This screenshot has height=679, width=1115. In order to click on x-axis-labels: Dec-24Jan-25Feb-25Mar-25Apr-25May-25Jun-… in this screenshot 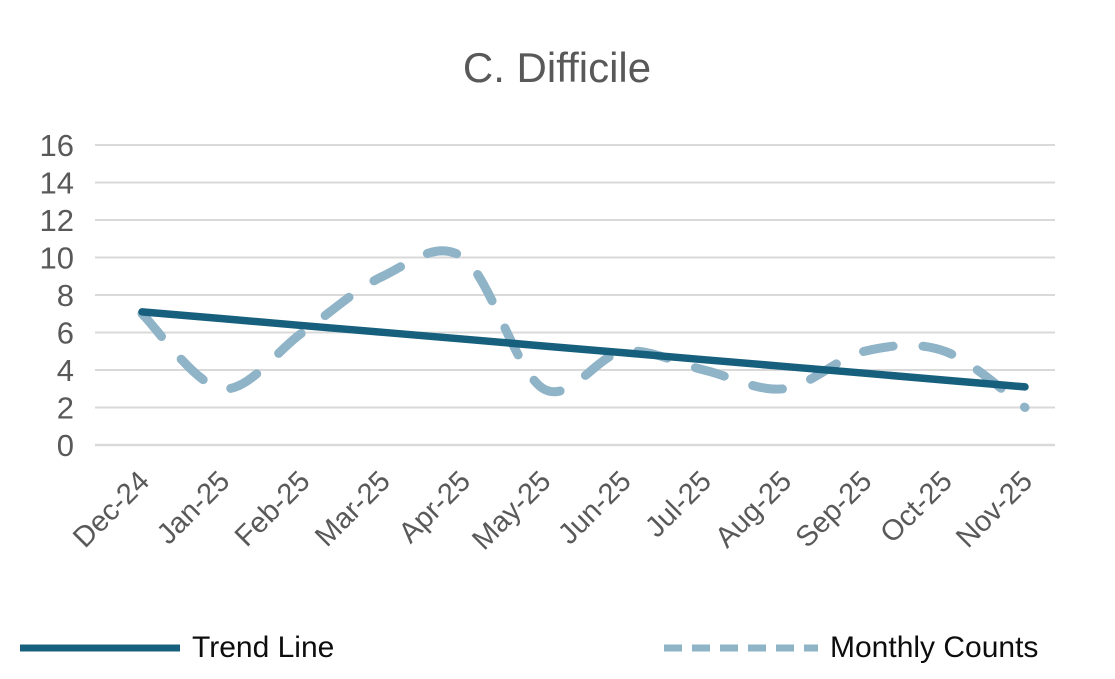, I will do `click(553, 510)`.